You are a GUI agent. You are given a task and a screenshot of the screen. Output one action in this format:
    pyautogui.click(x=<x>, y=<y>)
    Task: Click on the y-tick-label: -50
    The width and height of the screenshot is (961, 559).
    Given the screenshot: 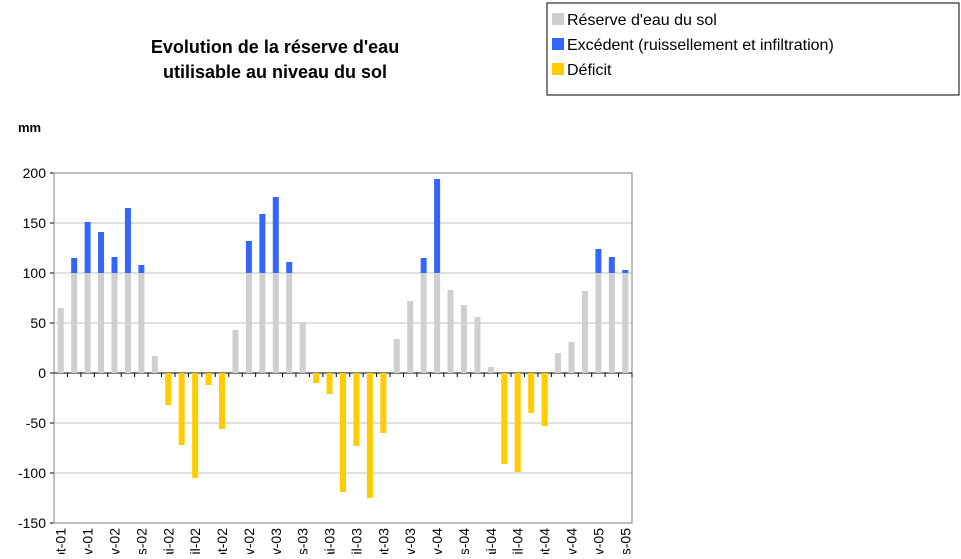 What is the action you would take?
    pyautogui.click(x=36, y=423)
    